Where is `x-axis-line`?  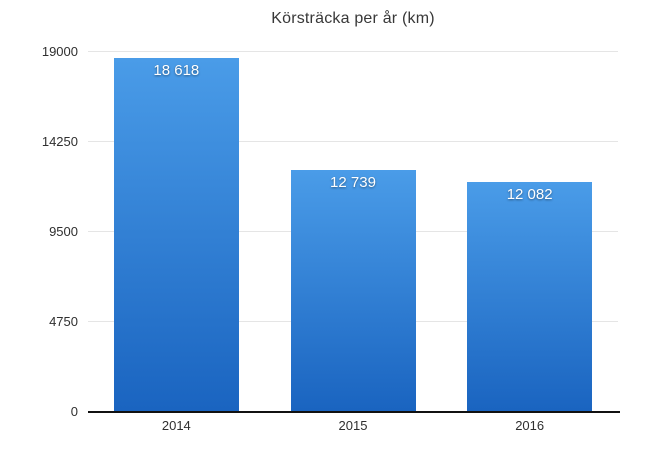 x-axis-line is located at coordinates (354, 412).